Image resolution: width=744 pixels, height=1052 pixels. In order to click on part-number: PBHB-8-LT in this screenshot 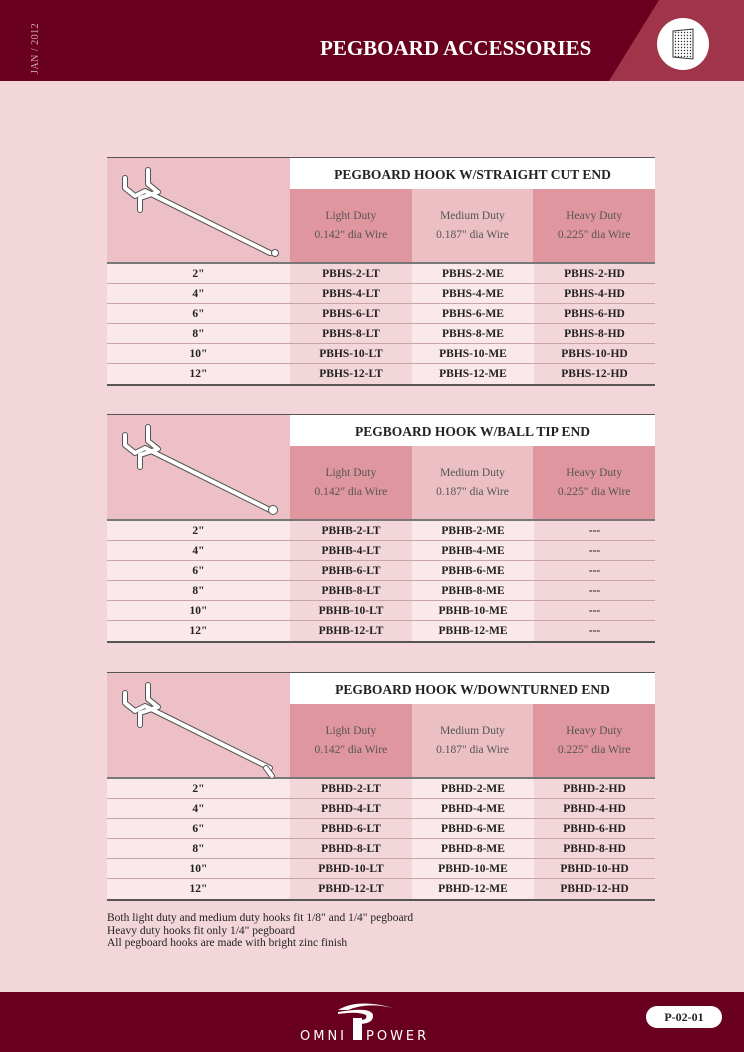, I will do `click(351, 590)`.